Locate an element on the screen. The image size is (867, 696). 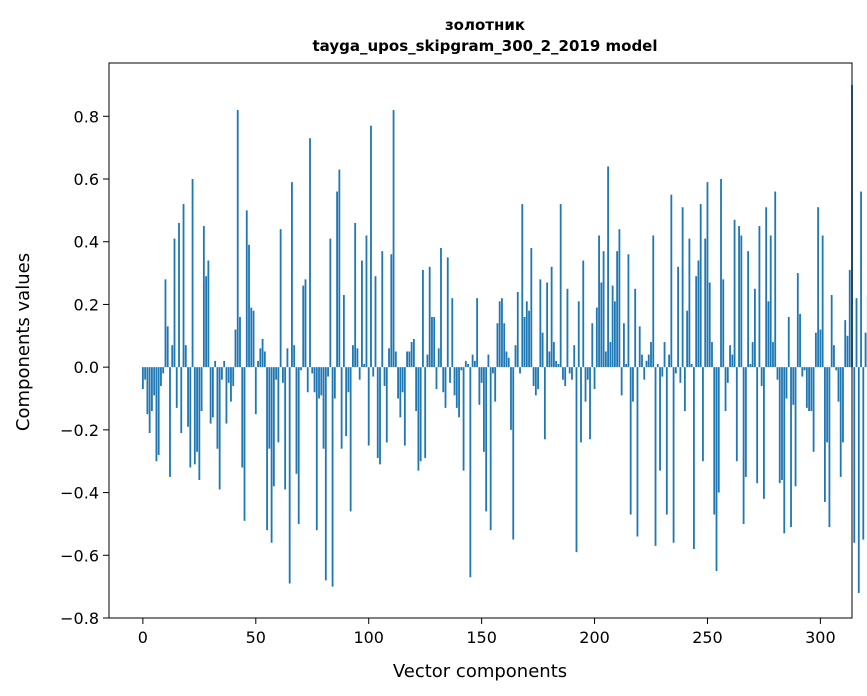
x-tick-label: 150 is located at coordinates (481, 637).